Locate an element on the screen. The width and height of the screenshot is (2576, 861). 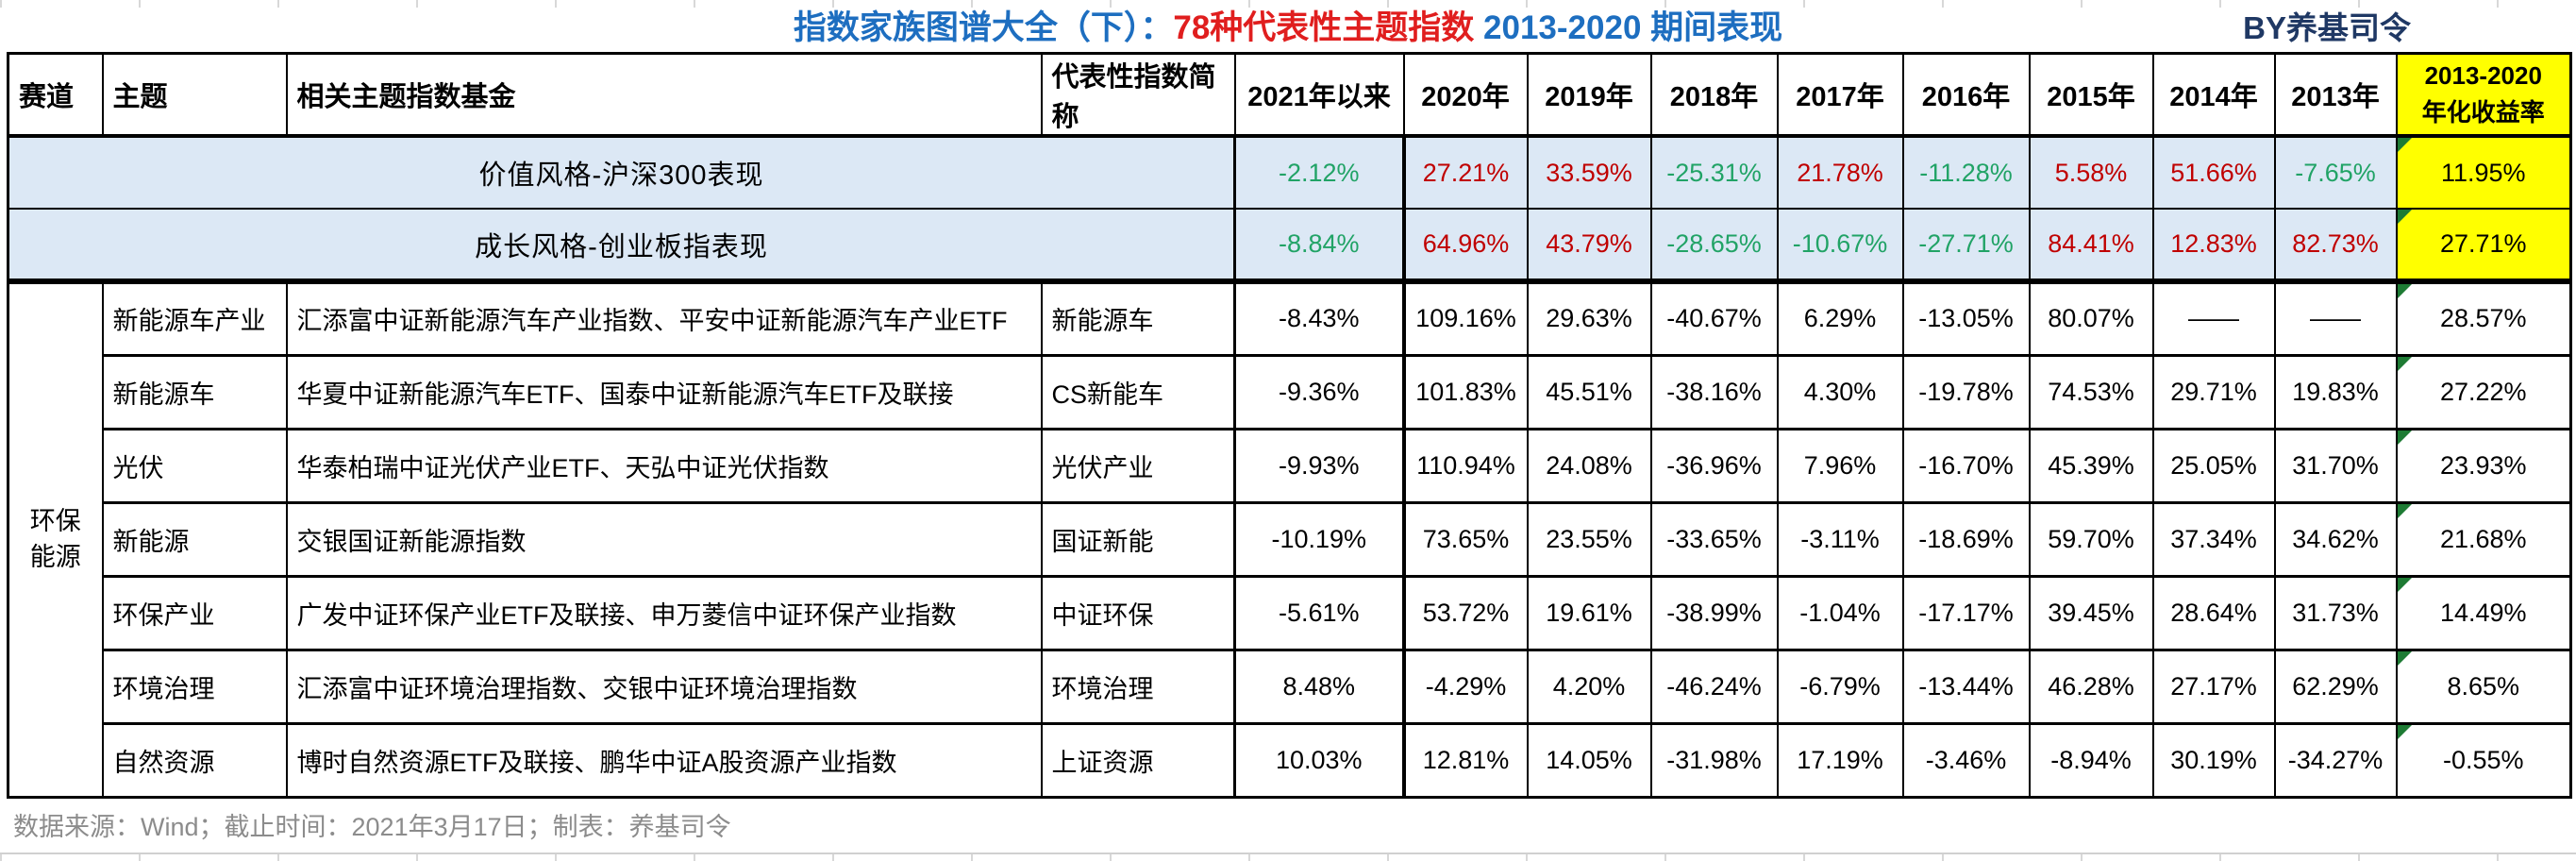
funds-cell: 汇添富中证新能源汽车产业指数、平安中证新能源汽车产业ETF is located at coordinates (664, 318).